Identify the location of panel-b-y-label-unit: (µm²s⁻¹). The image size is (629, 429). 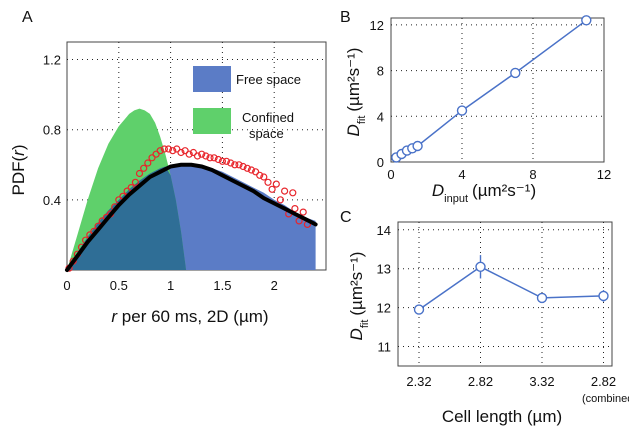
(353, 80).